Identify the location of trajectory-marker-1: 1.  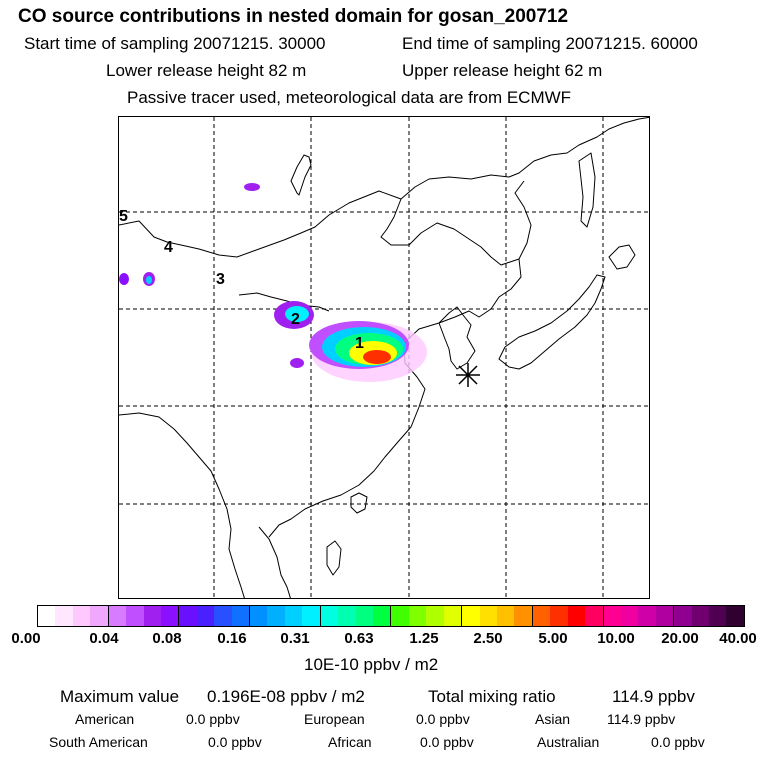
(359, 343).